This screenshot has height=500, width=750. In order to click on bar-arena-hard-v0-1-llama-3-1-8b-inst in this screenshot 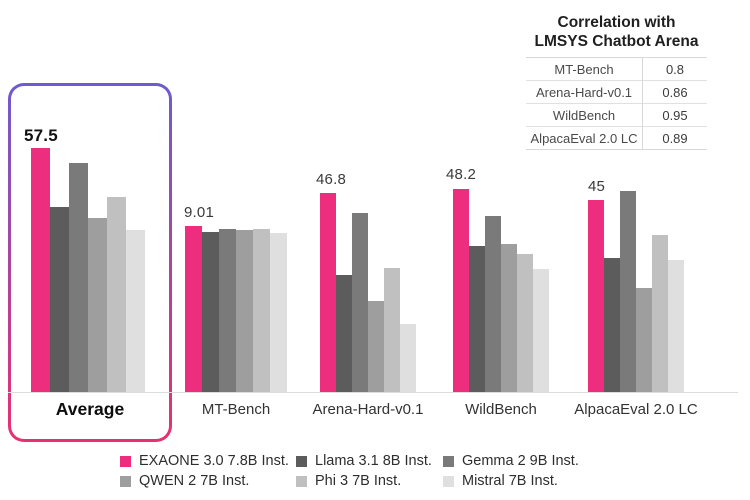, I will do `click(344, 333)`.